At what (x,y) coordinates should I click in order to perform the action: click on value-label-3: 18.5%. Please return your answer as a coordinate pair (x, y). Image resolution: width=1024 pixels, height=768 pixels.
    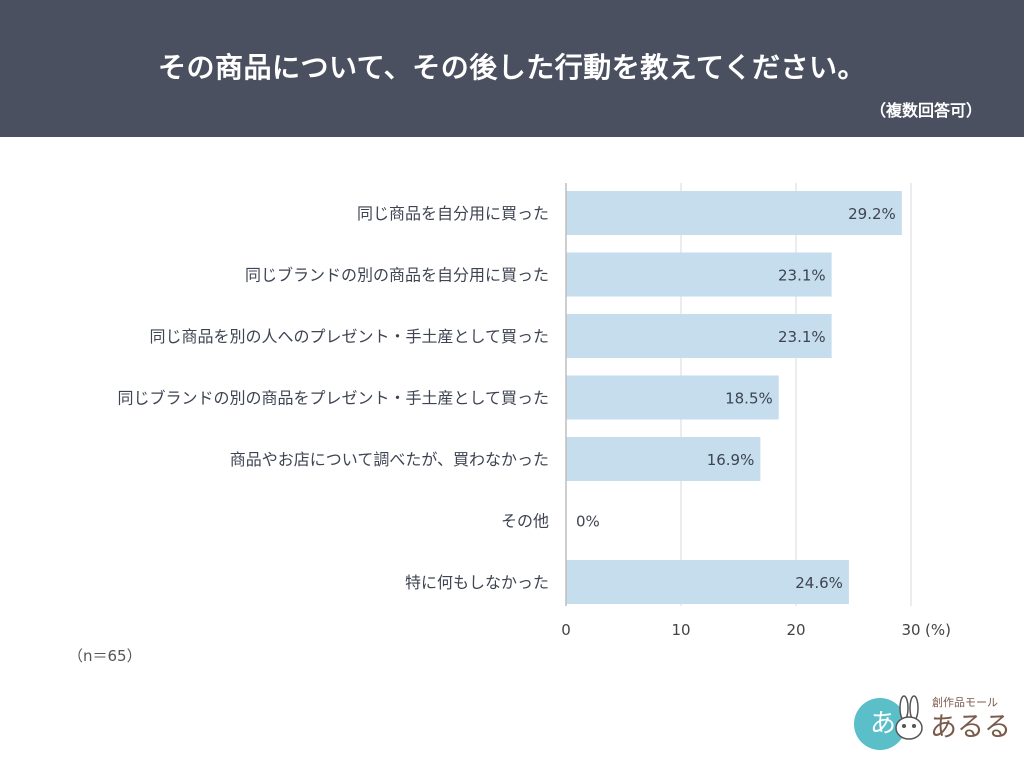
    Looking at the image, I should click on (749, 399).